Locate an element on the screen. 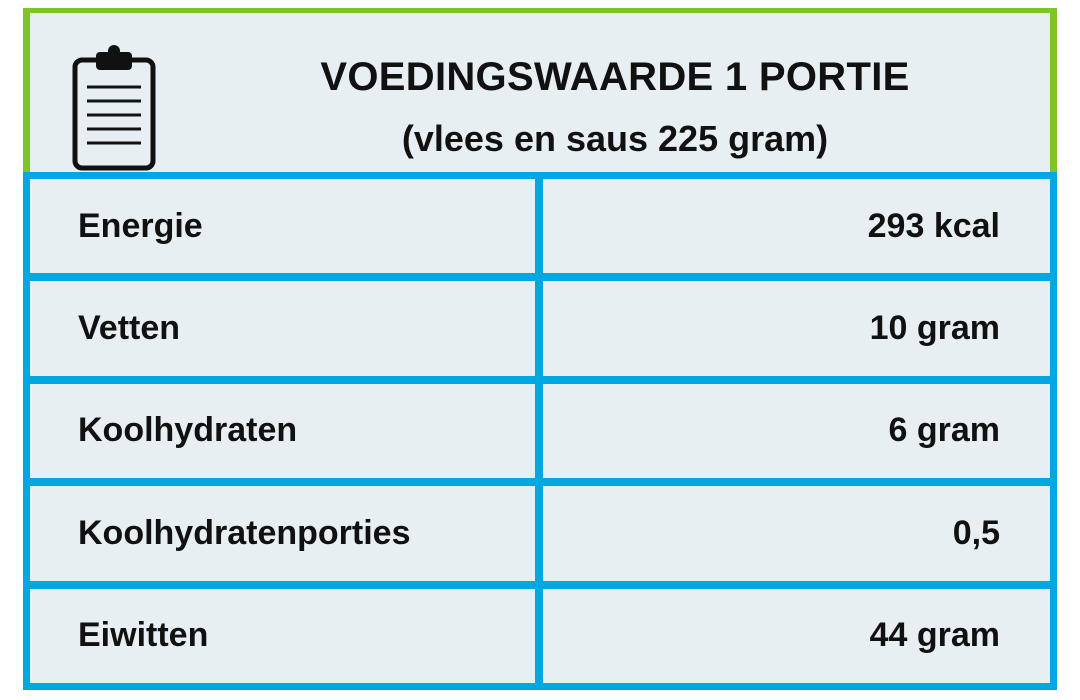 The height and width of the screenshot is (700, 1080). page-title: VOEDINGSWAARDE 1 PORTIE is located at coordinates (615, 77).